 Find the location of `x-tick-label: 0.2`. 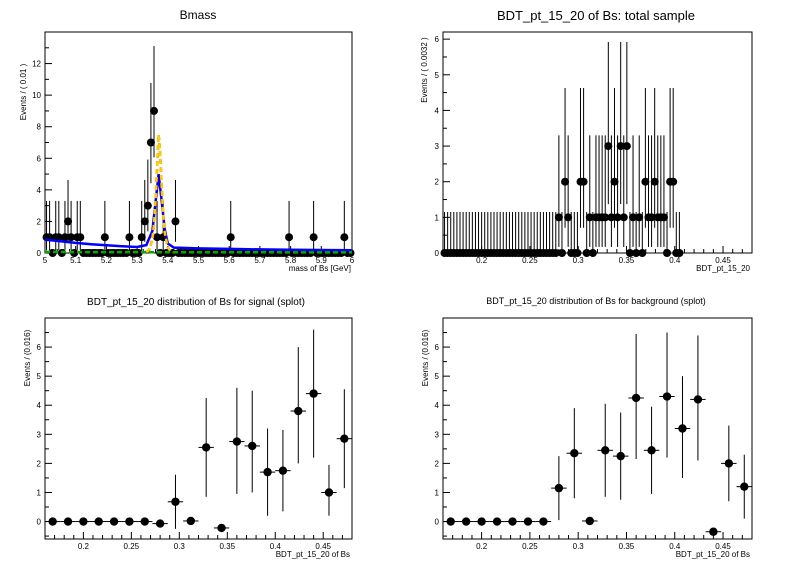

x-tick-label: 0.2 is located at coordinates (482, 260).